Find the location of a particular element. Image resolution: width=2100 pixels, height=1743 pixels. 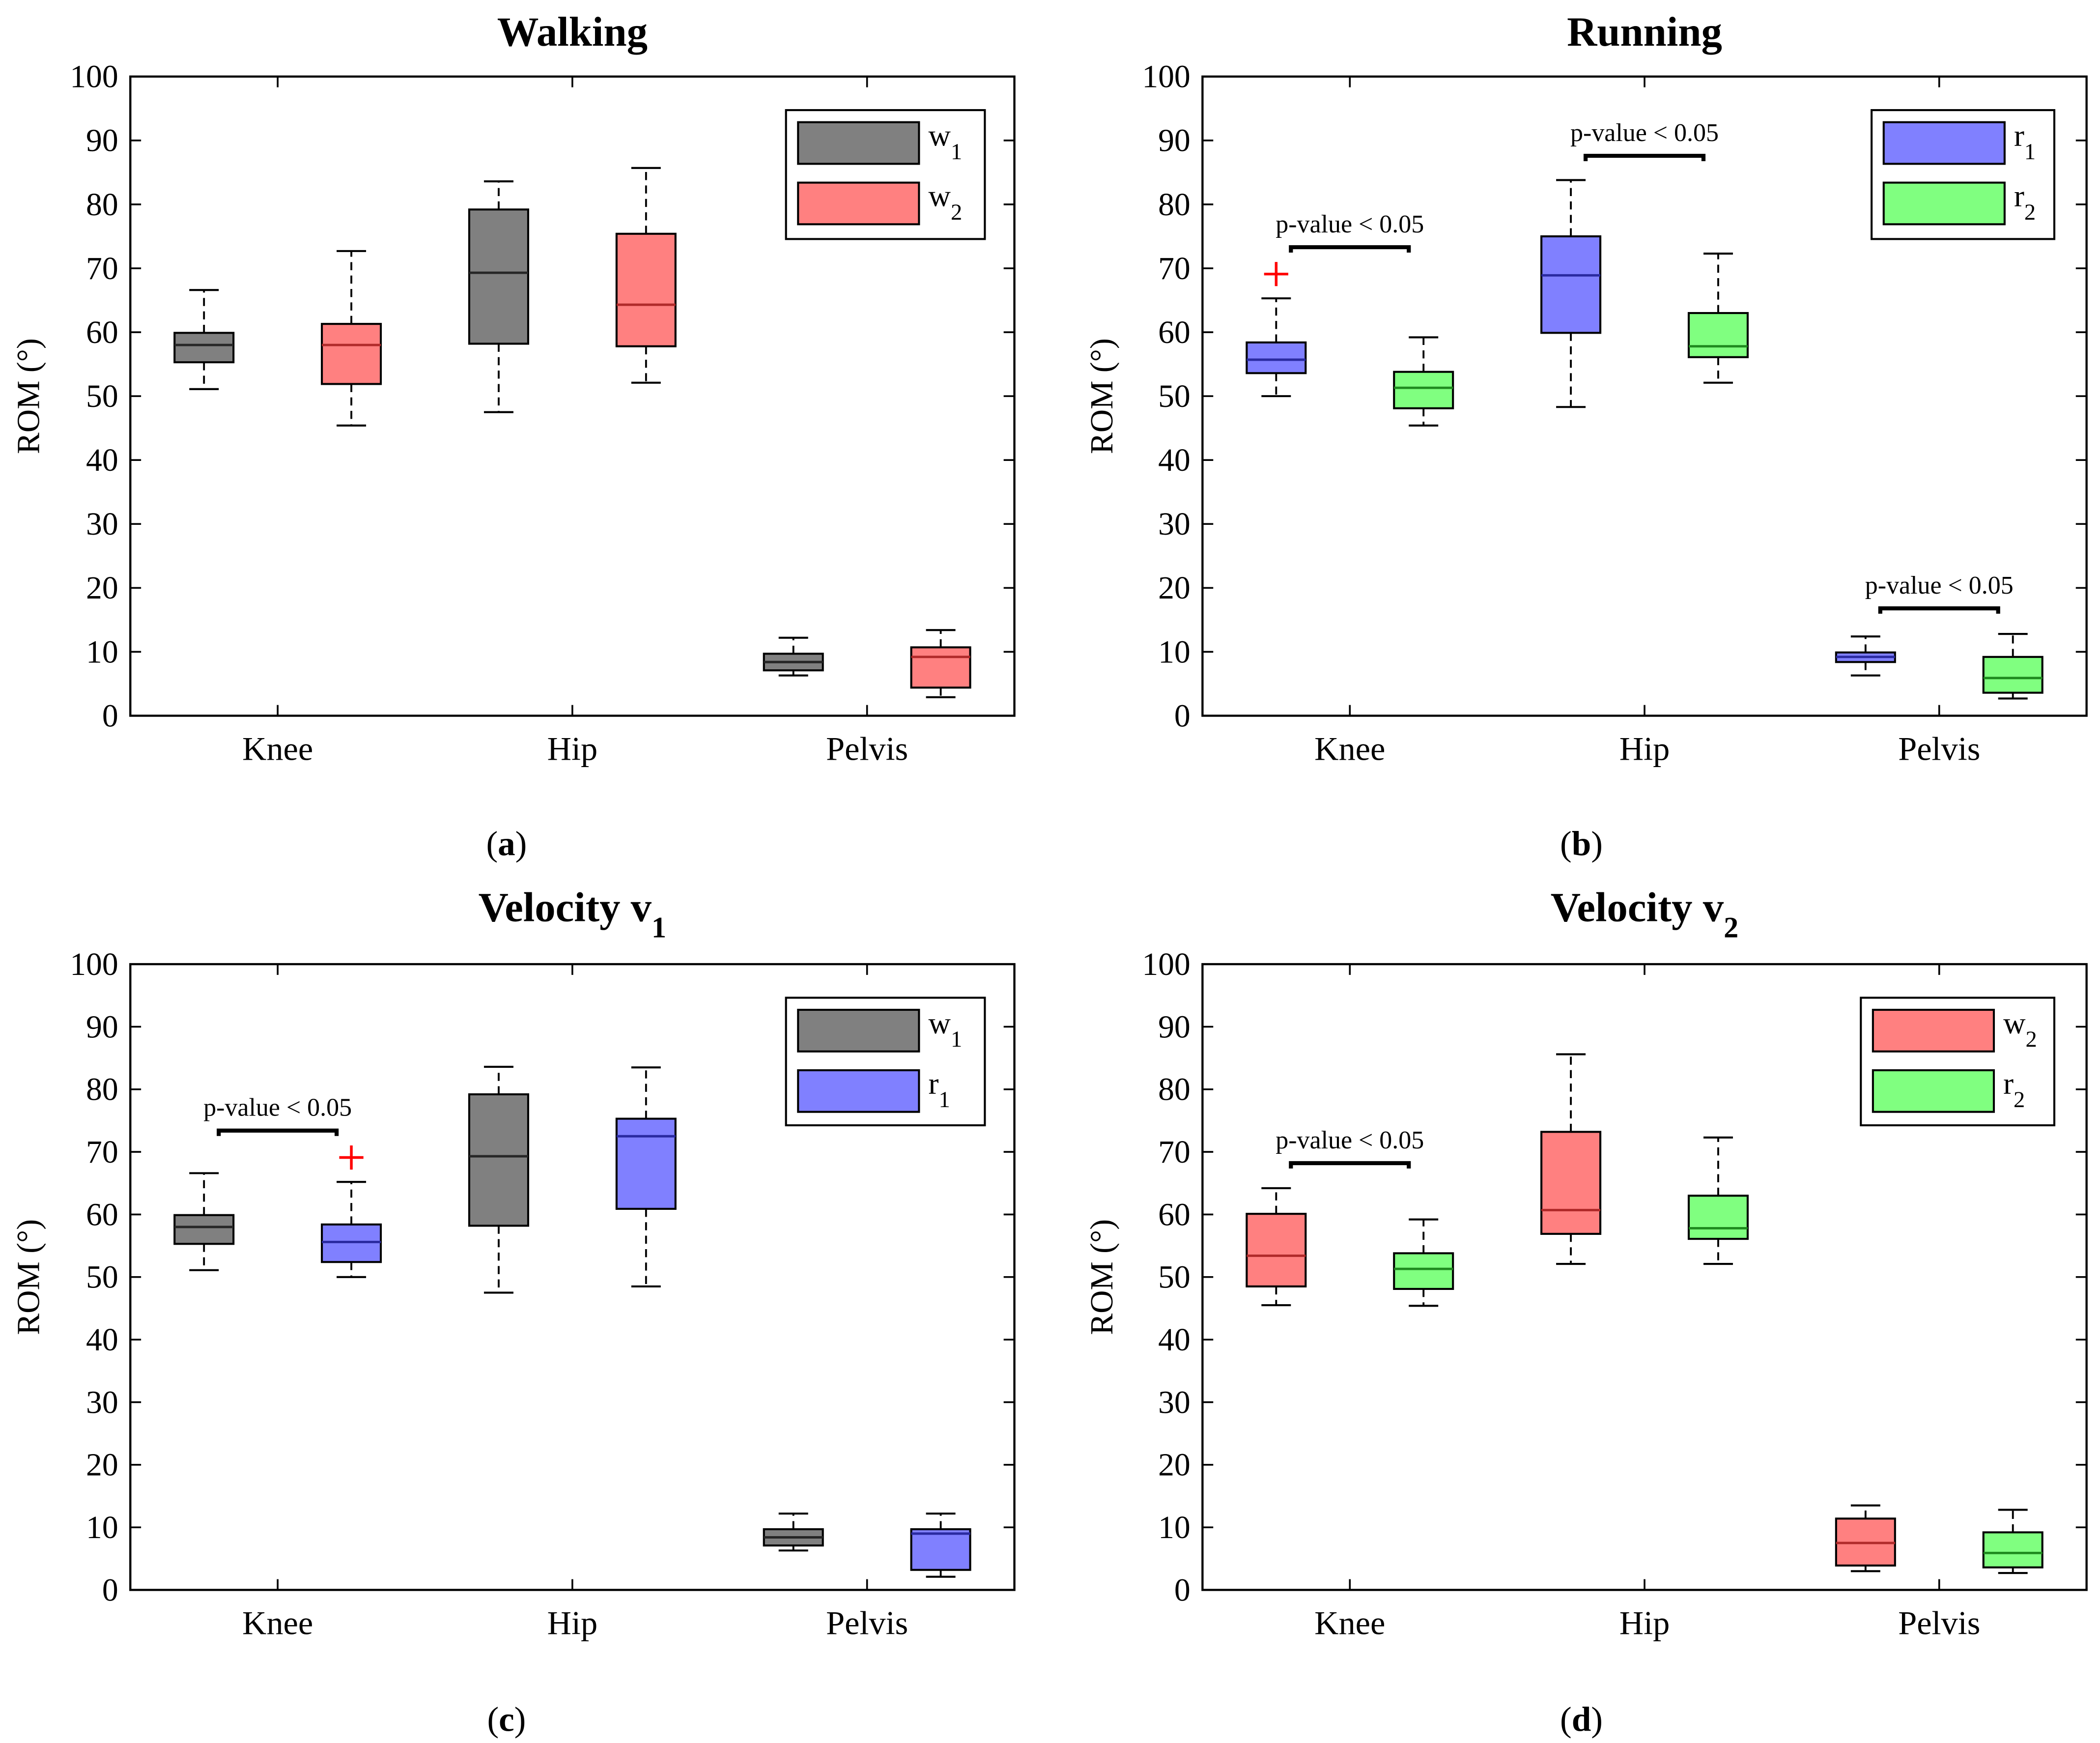

legend-label-w2: w2 is located at coordinates (946, 201).